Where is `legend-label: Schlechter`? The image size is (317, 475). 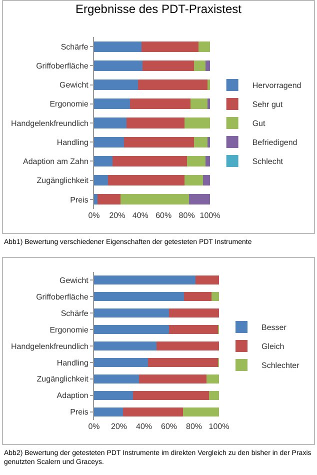 legend-label: Schlechter is located at coordinates (281, 365).